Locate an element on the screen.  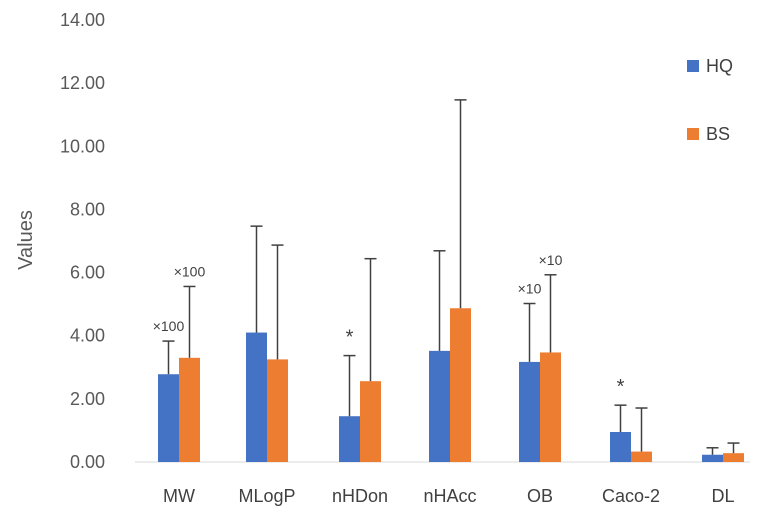
legend-swatch-hq is located at coordinates (693, 66).